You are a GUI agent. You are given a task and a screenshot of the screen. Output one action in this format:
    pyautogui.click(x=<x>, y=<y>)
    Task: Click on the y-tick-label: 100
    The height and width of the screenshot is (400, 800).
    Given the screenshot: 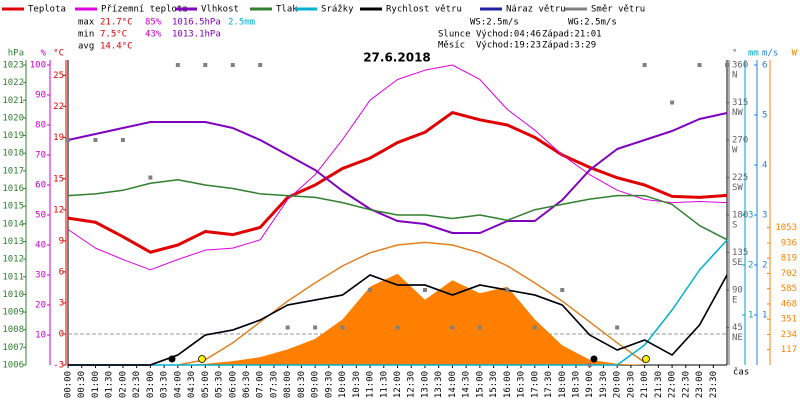 What is the action you would take?
    pyautogui.click(x=38, y=66)
    